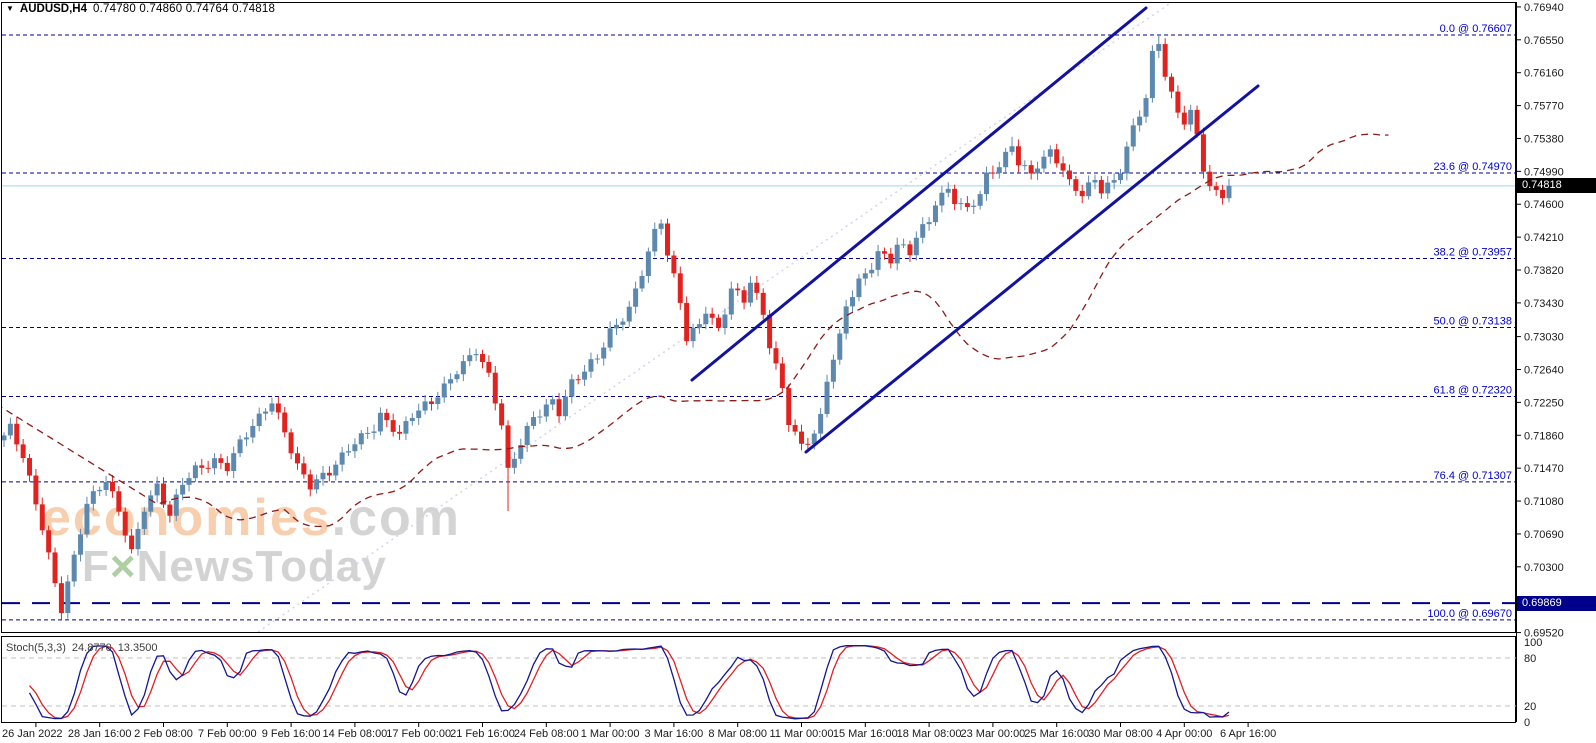  I want to click on date-label: 25 Mar 16:00, so click(1056, 734).